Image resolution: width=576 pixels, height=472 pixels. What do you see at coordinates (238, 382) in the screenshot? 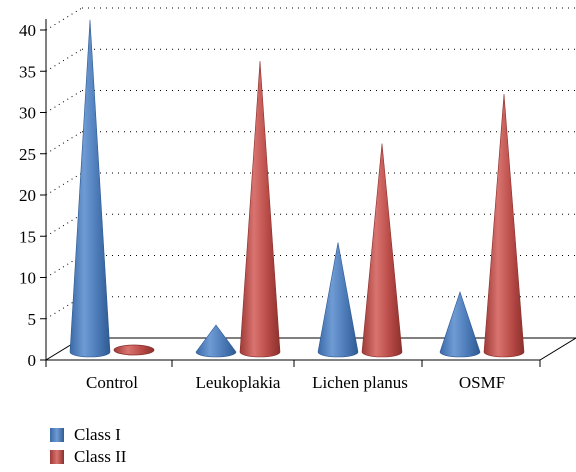
I see `x-category-label: Leukoplakia` at bounding box center [238, 382].